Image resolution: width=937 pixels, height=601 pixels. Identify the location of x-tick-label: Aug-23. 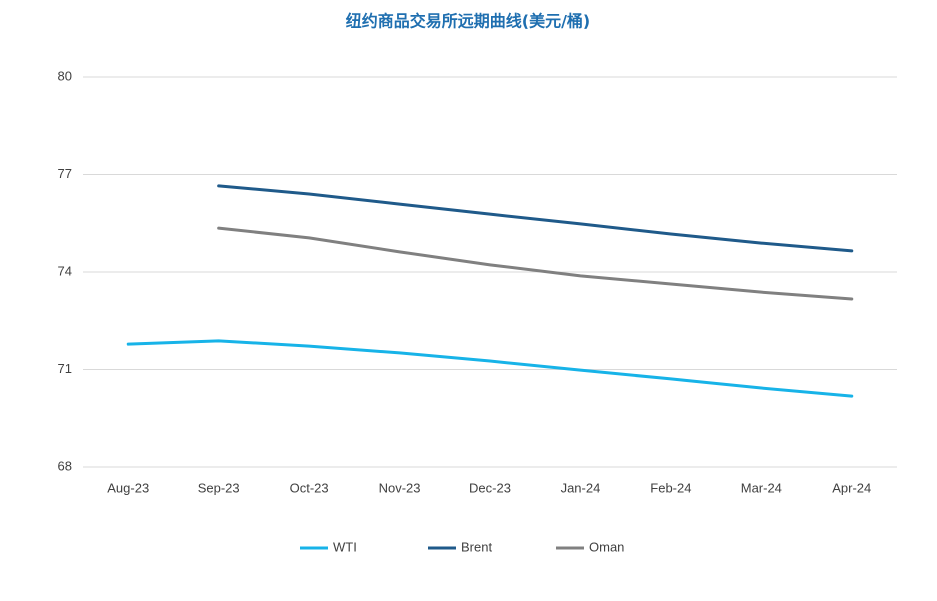
(128, 487).